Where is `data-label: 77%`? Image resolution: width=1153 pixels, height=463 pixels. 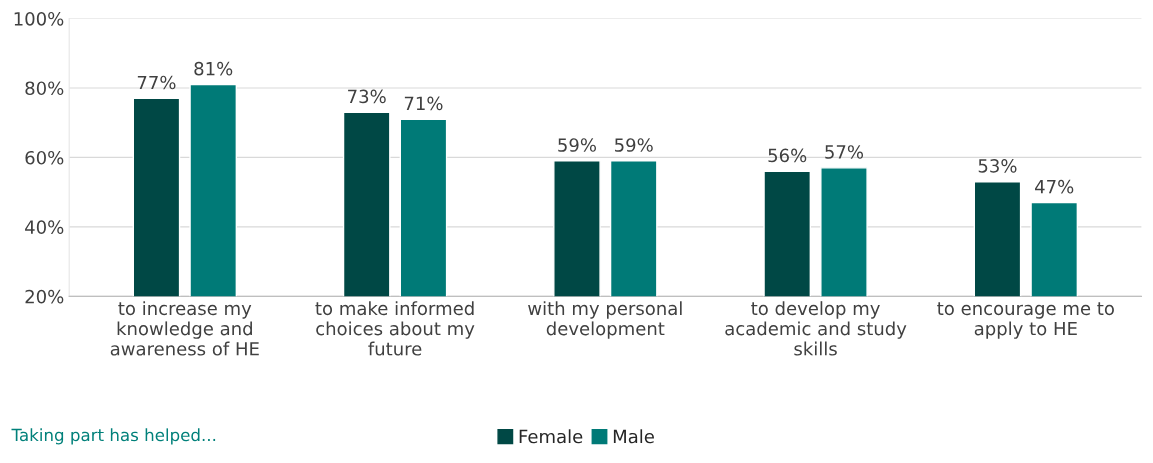 data-label: 77% is located at coordinates (156, 82).